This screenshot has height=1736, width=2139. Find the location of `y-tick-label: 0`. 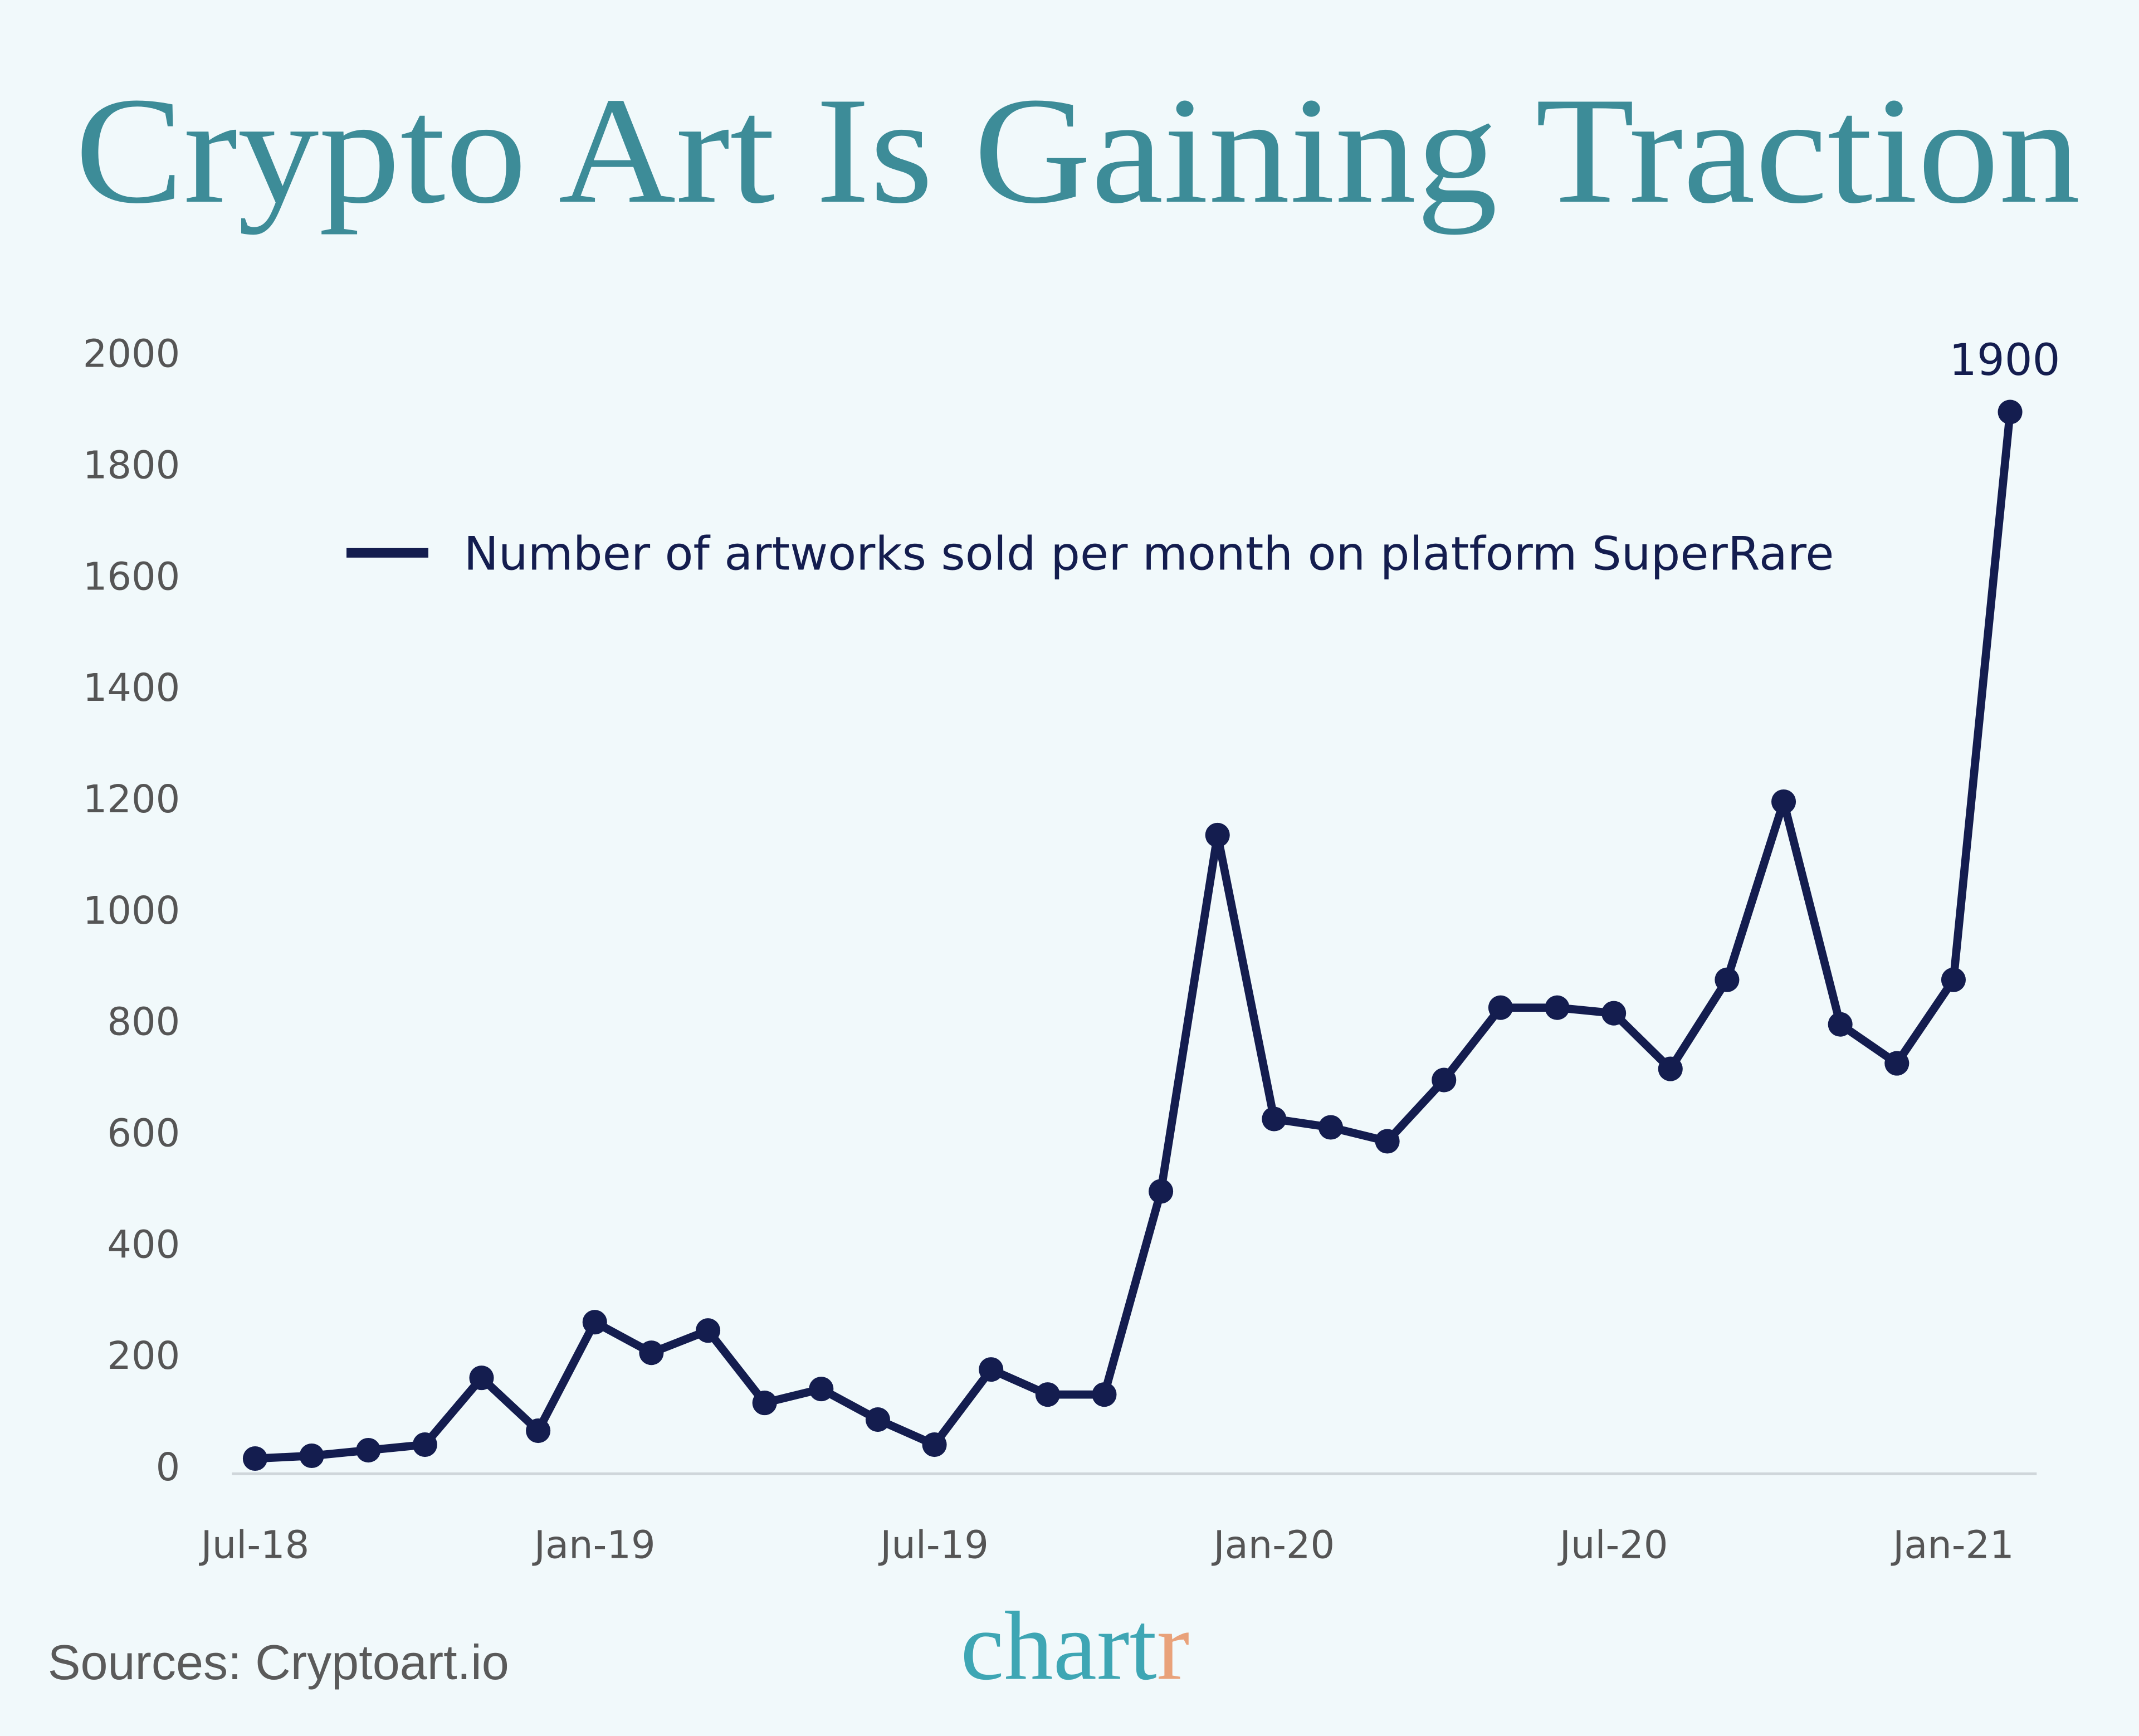

y-tick-label: 0 is located at coordinates (168, 1467).